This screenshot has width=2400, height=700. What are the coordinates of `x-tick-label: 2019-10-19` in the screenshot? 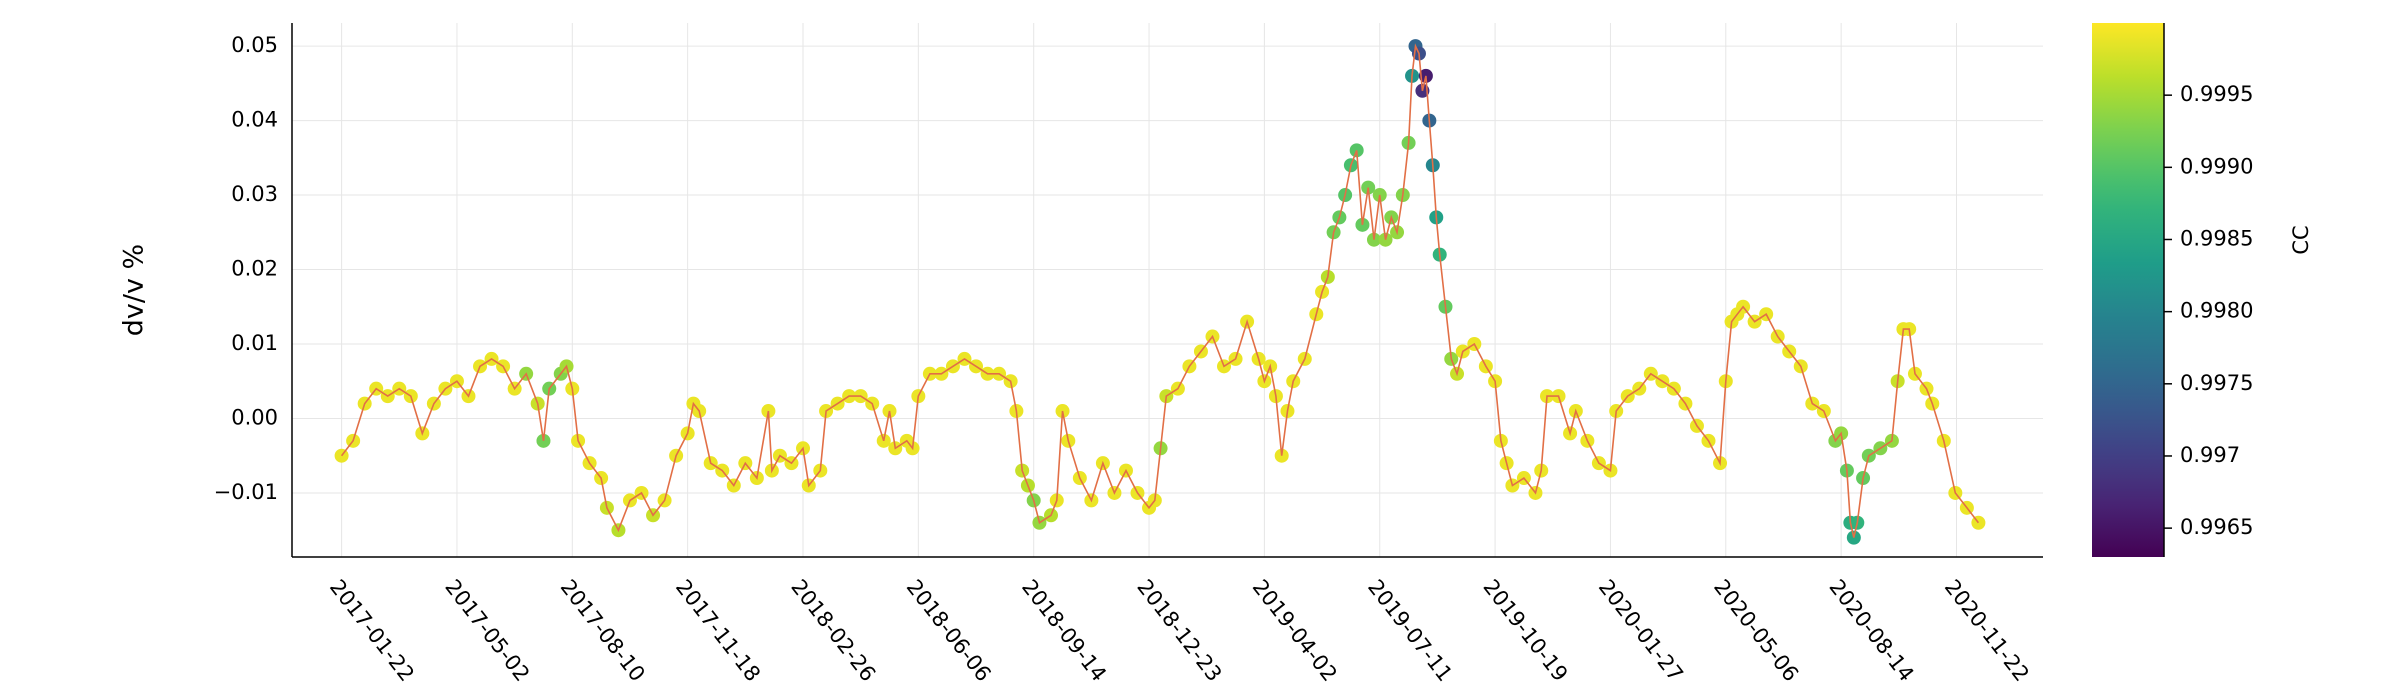 It's located at (1525, 630).